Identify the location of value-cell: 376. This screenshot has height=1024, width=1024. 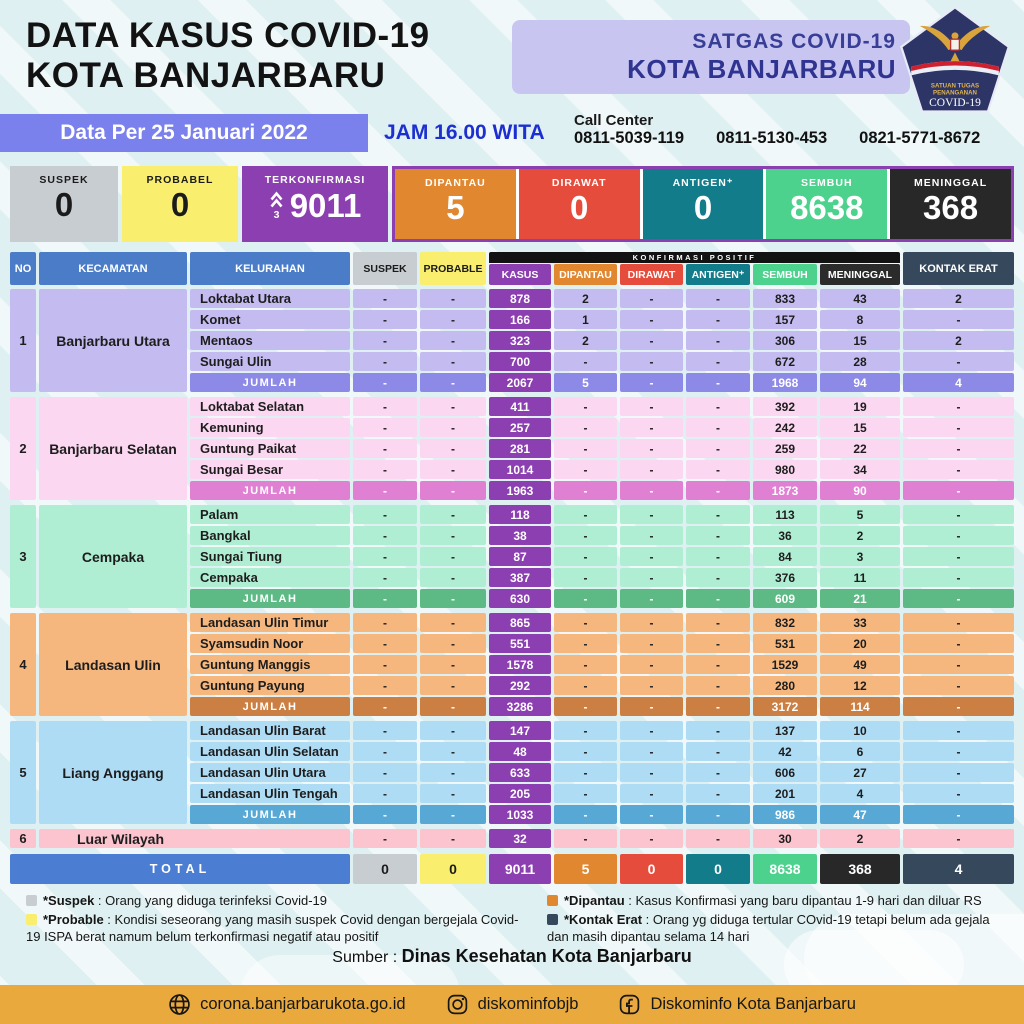
(785, 577).